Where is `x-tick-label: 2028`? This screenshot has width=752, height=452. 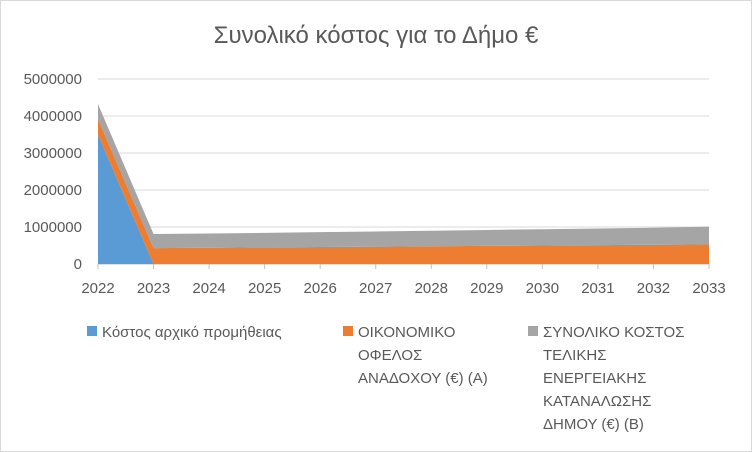 x-tick-label: 2028 is located at coordinates (431, 288).